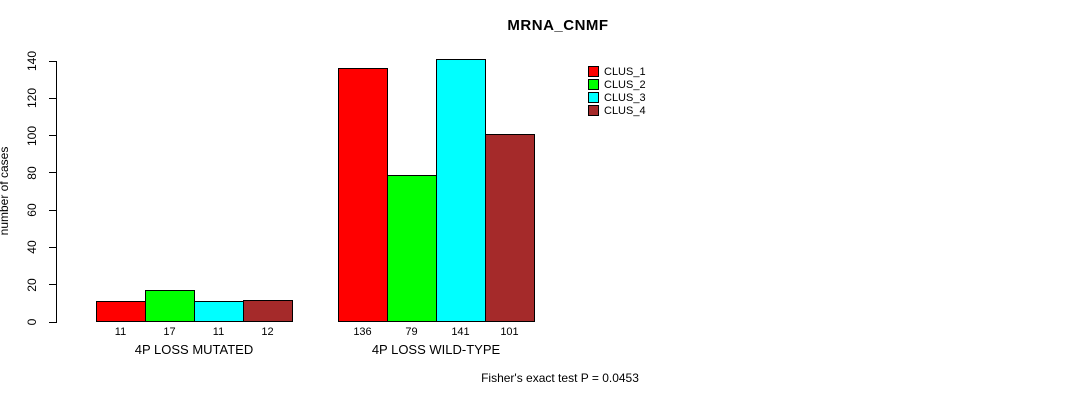 This screenshot has height=400, width=1090. What do you see at coordinates (411, 332) in the screenshot?
I see `bar-value-label: 79` at bounding box center [411, 332].